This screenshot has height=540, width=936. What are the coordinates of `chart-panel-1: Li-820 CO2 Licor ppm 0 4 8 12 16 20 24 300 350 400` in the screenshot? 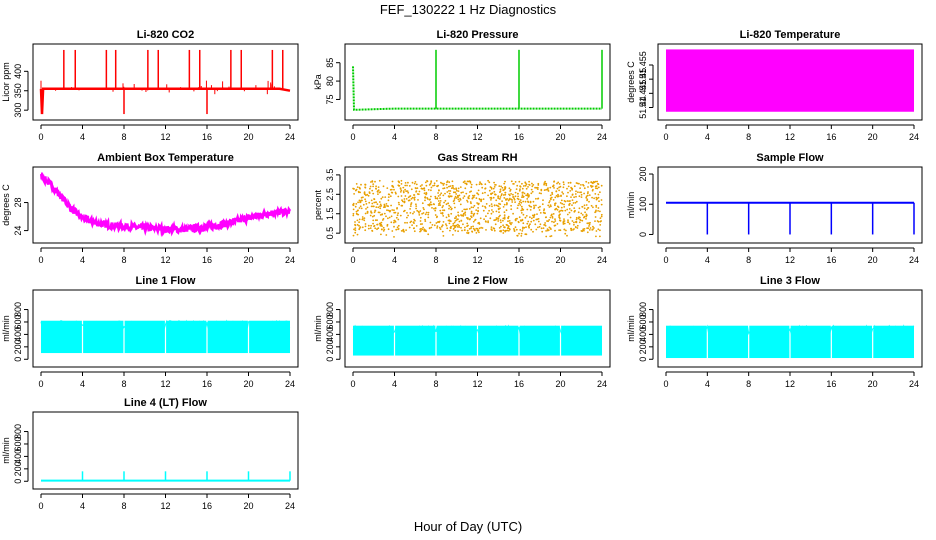 It's located at (150, 85).